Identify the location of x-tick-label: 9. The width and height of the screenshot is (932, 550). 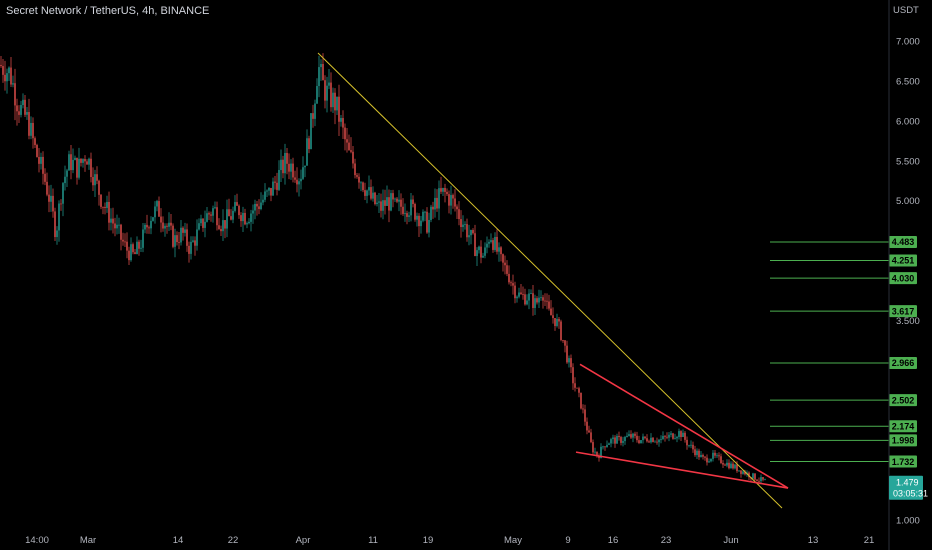
(567, 540).